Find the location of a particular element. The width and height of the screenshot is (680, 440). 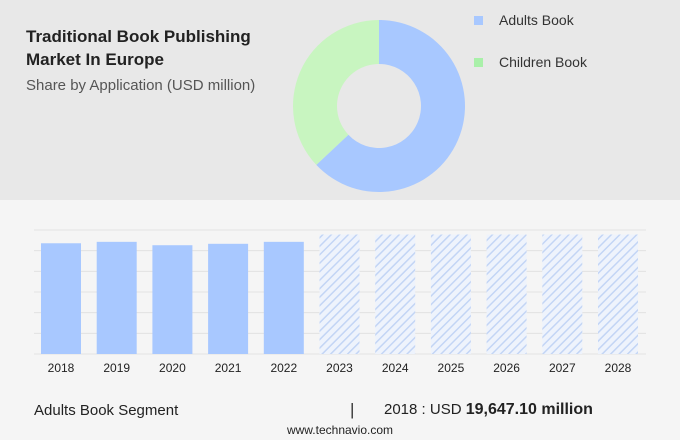

bar-2021 is located at coordinates (228, 298).